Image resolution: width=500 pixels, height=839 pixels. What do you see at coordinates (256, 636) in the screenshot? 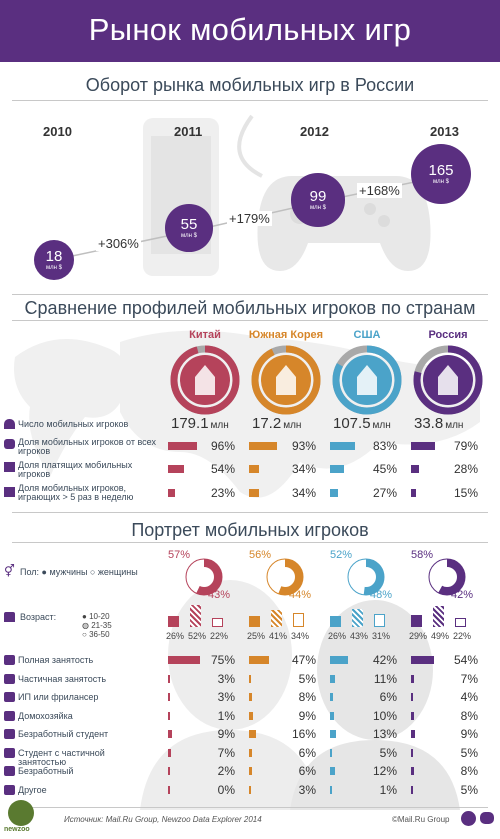
I see `age-value: 25%` at bounding box center [256, 636].